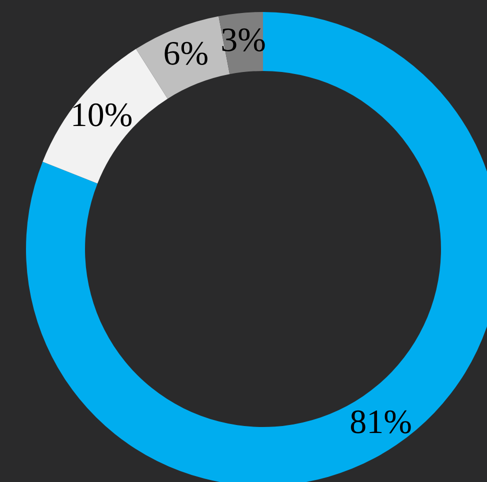  Describe the element at coordinates (186, 54) in the screenshot. I see `data-label: 6%` at that location.